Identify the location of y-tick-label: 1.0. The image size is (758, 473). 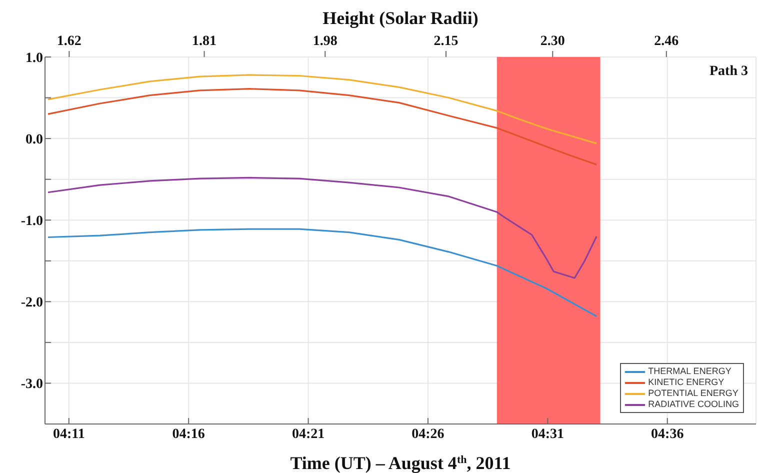
(34, 58).